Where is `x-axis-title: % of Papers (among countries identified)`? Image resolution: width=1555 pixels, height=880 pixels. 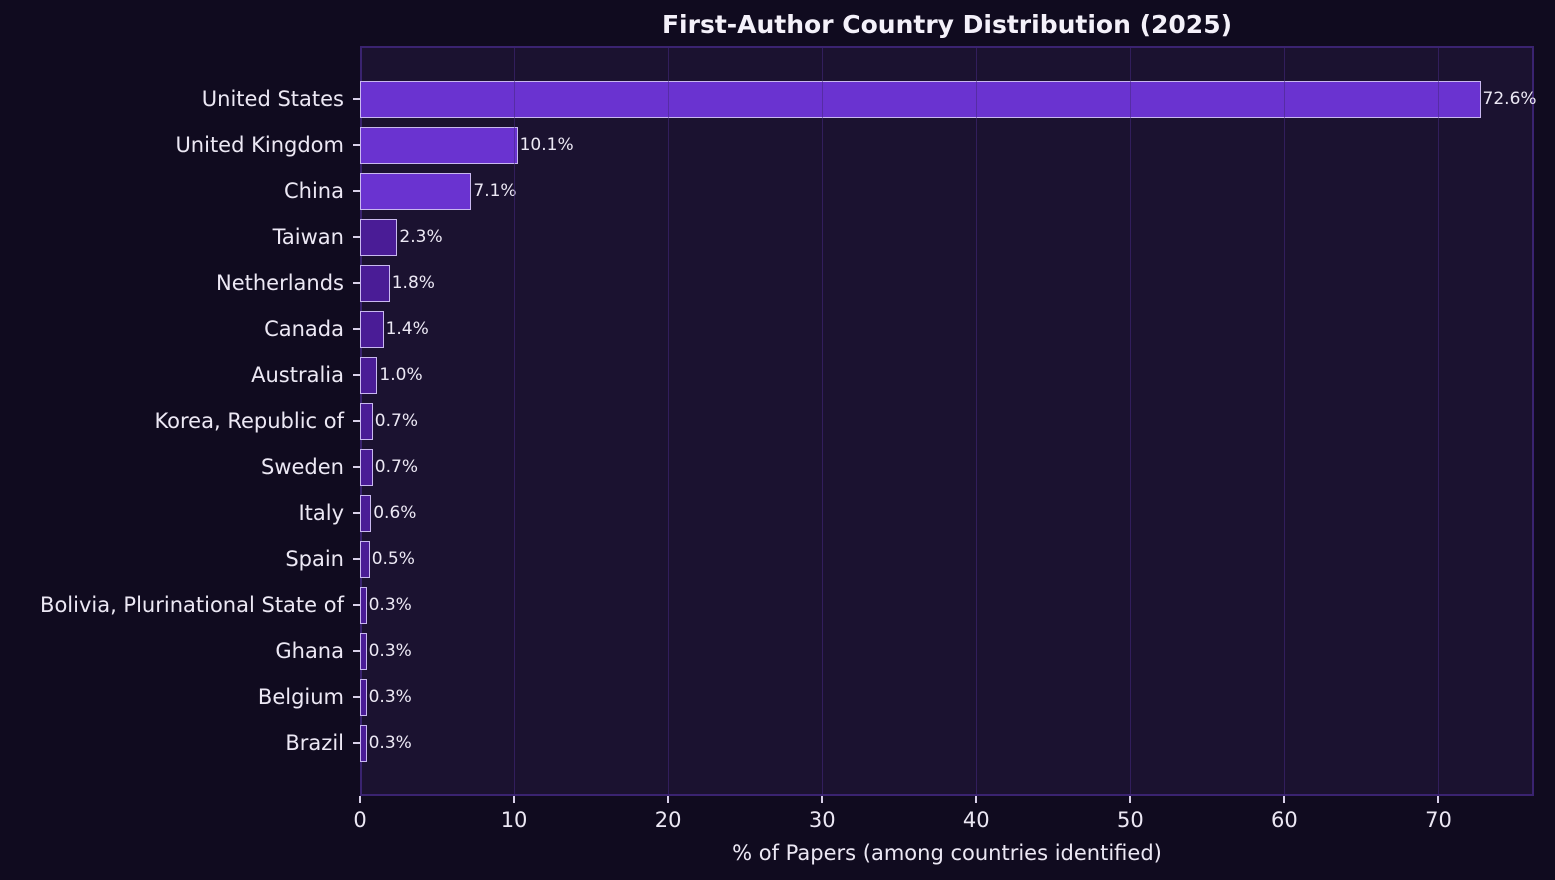
x-axis-title: % of Papers (among countries identified) is located at coordinates (947, 853).